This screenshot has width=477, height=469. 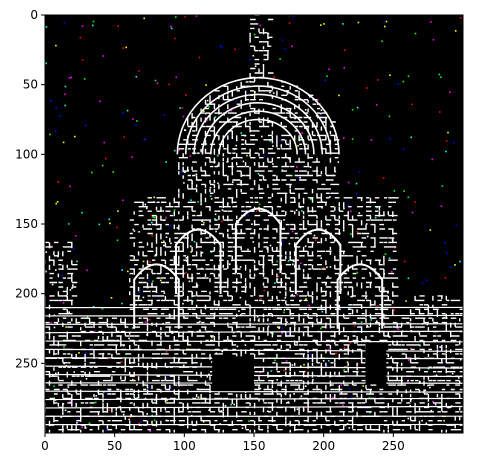 What do you see at coordinates (254, 407) in the screenshot?
I see `platform-line` at bounding box center [254, 407].